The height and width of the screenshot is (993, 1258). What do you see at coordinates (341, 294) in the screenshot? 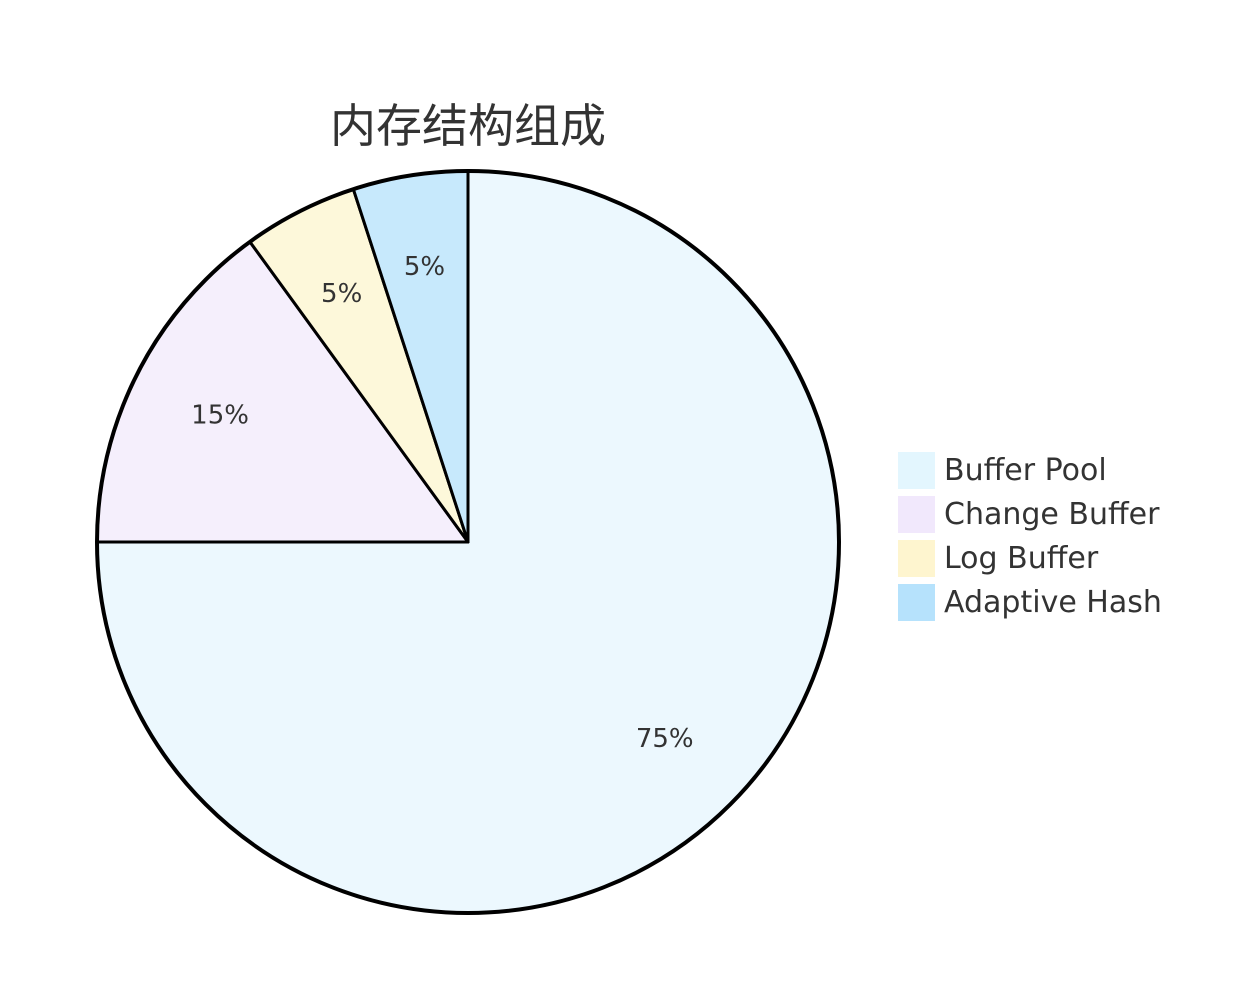
I see `slice-label-log-buffer: 5%` at bounding box center [341, 294].